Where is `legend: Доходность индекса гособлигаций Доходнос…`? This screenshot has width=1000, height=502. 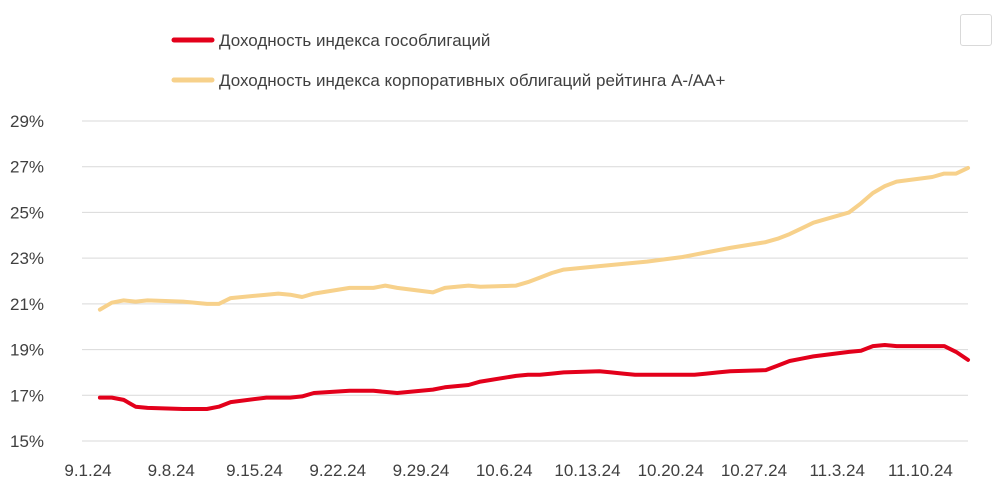 legend: Доходность индекса гособлигаций Доходнос… is located at coordinates (448, 60).